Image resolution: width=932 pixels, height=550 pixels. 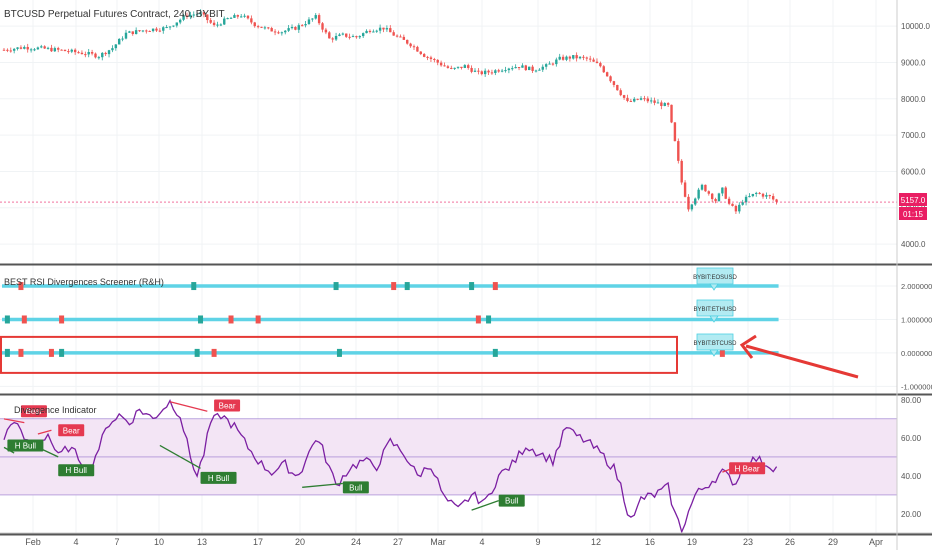 I want to click on price-tick-label: 6000.0, so click(x=913, y=171).